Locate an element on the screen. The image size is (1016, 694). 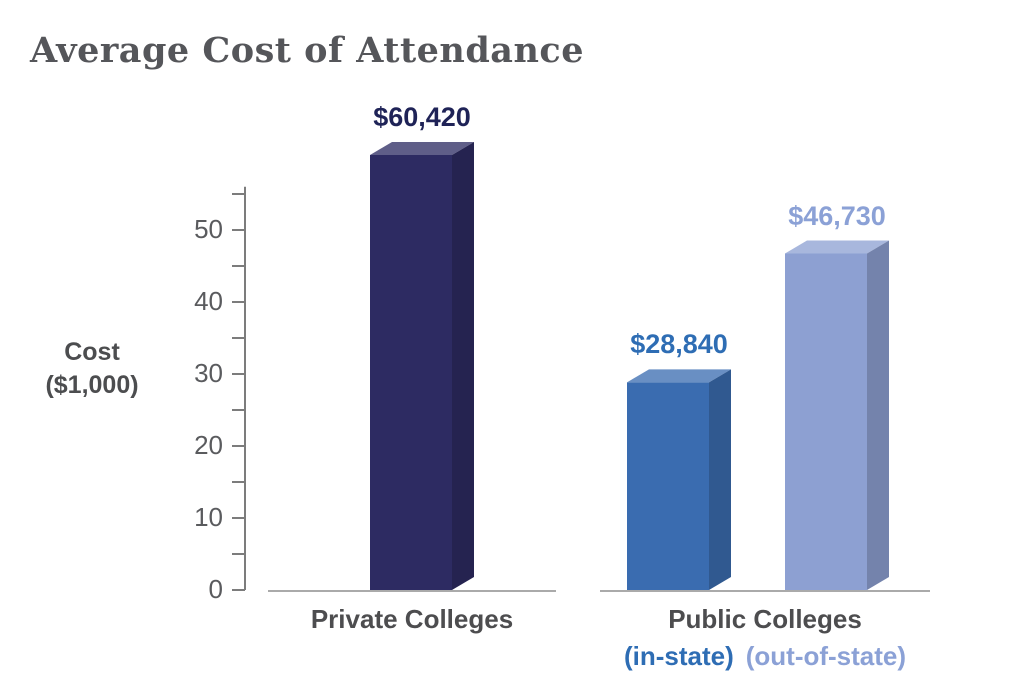
x-category-sublabels: (in-state) (out-of-state) is located at coordinates (765, 656).